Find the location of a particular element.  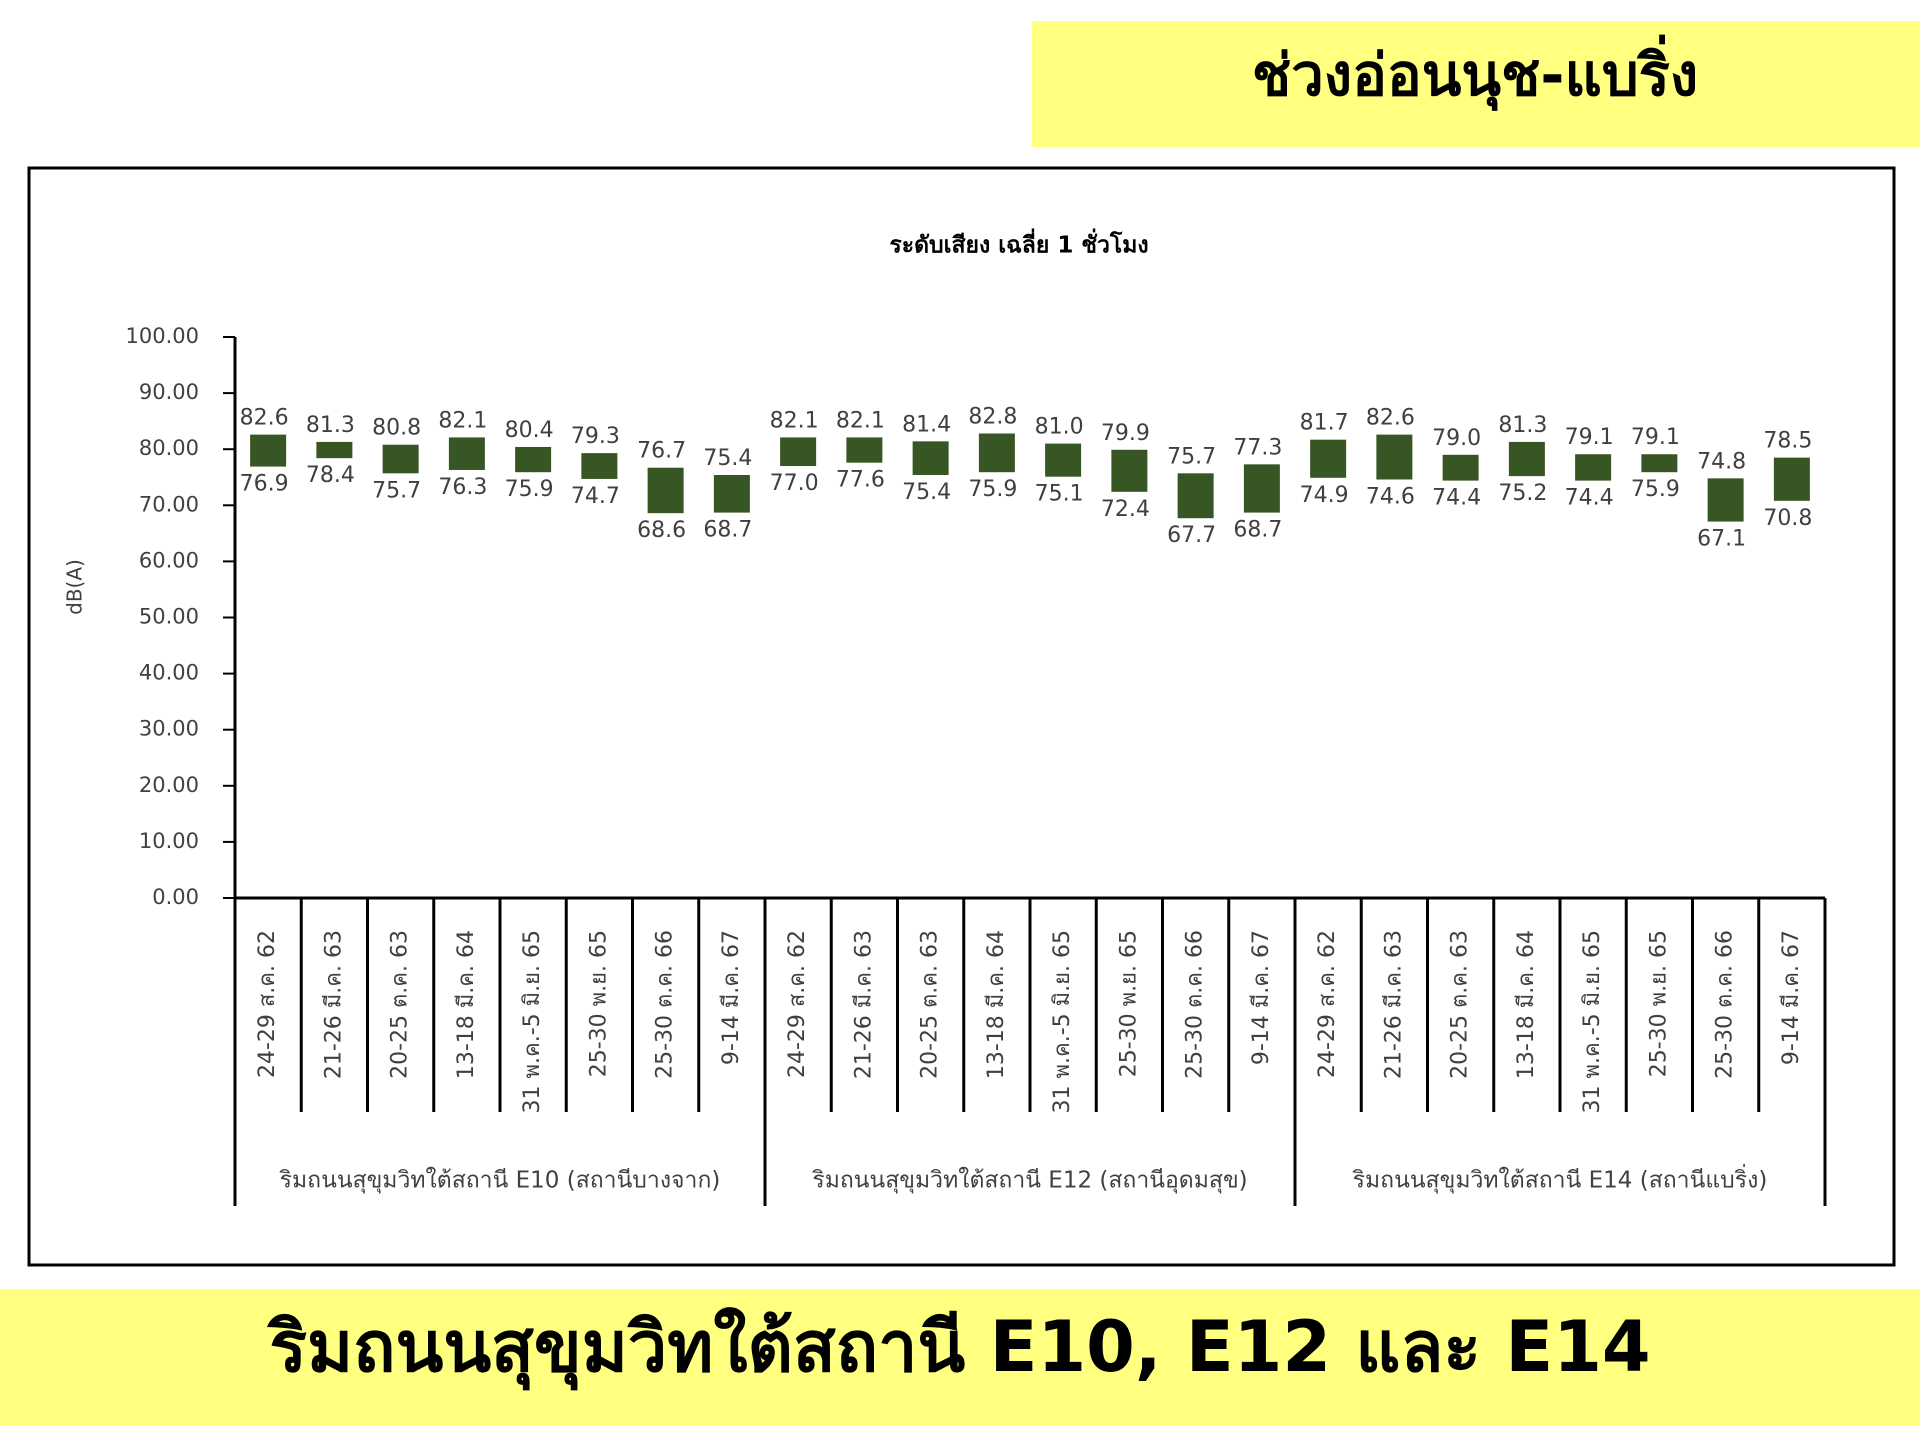

y-tick-label: 90.00 is located at coordinates (169, 392).